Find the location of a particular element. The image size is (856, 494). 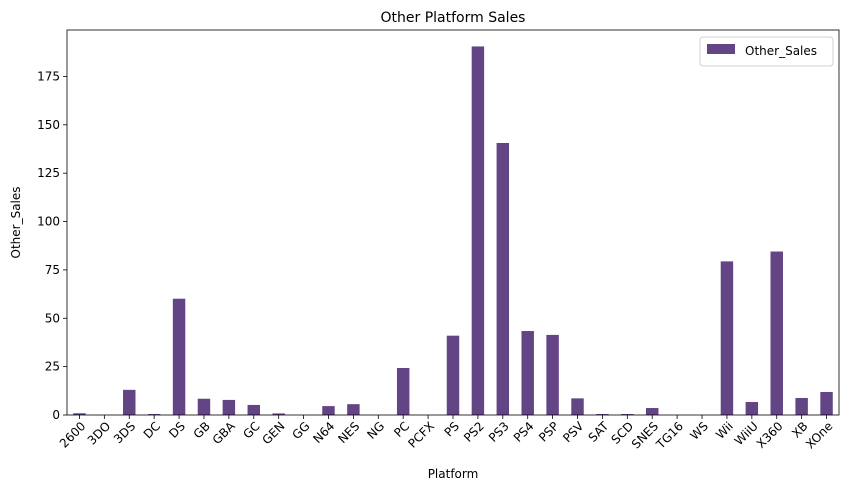

y-tick-label: 50 is located at coordinates (52, 318).